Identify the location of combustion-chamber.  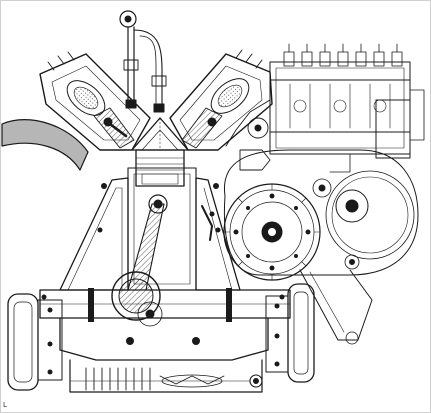
(160, 134).